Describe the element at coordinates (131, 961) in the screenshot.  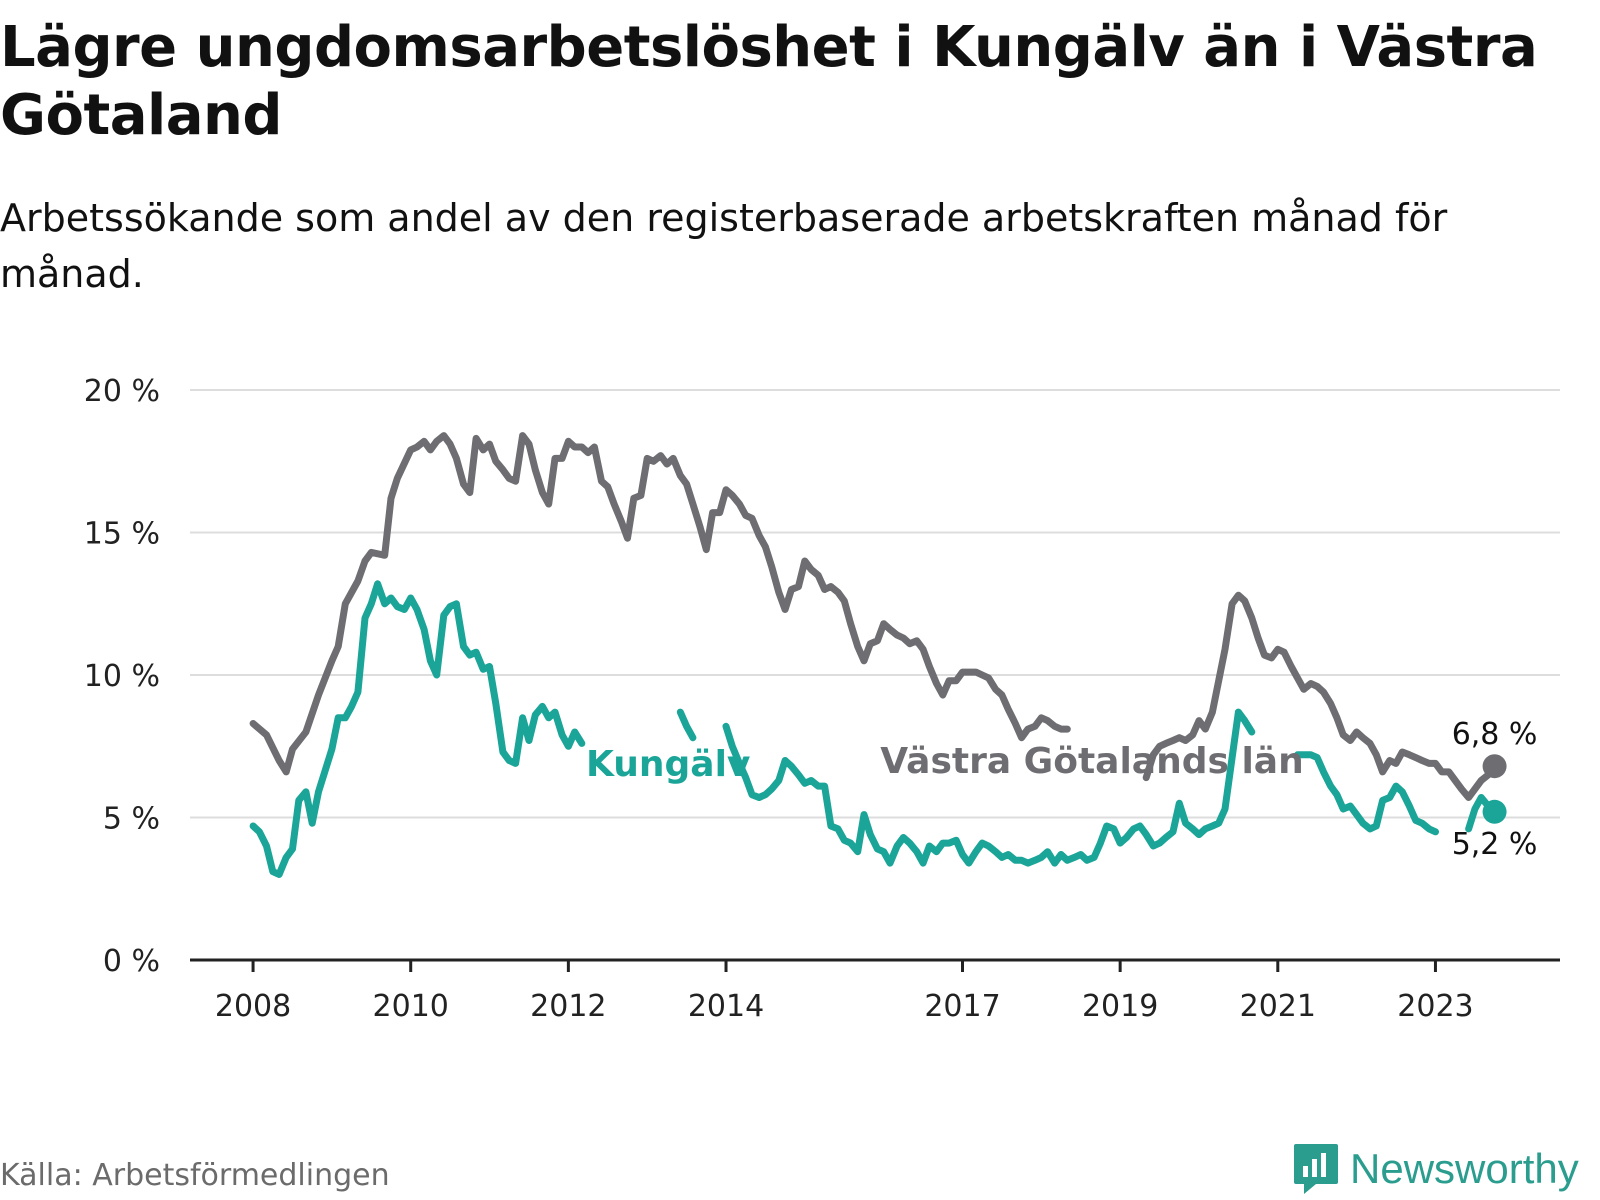
I see `y-tick-label: 0 %` at that location.